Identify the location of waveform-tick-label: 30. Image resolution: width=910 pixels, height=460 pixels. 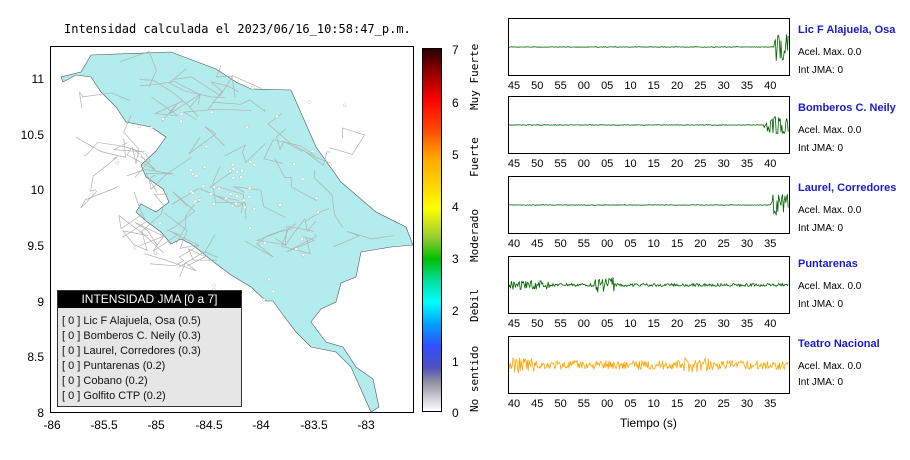
(723, 164).